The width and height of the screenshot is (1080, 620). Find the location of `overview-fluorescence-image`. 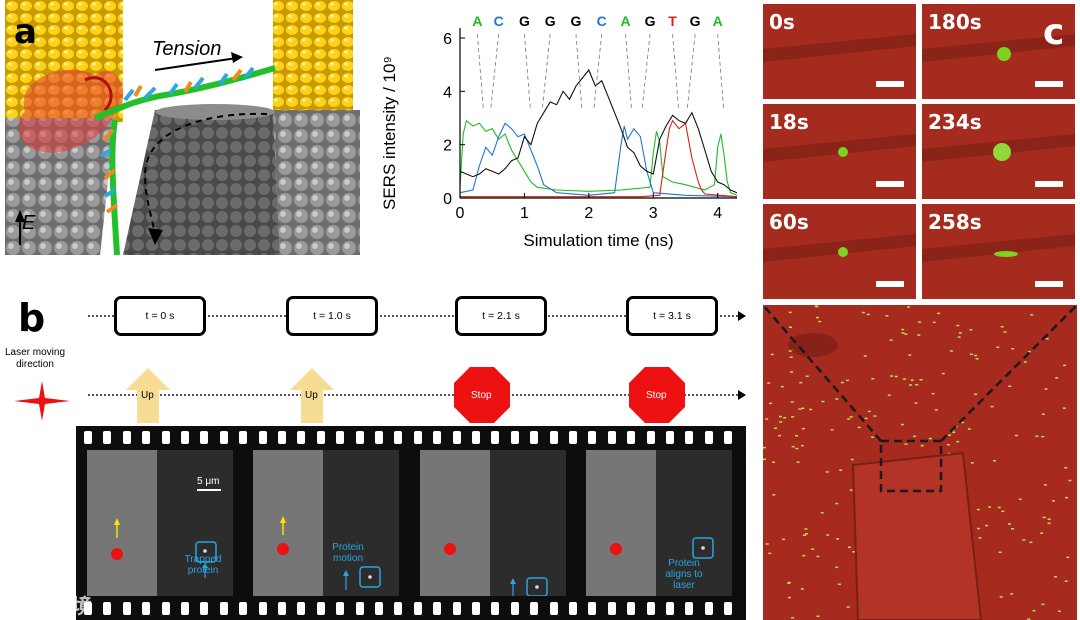

overview-fluorescence-image is located at coordinates (920, 462).